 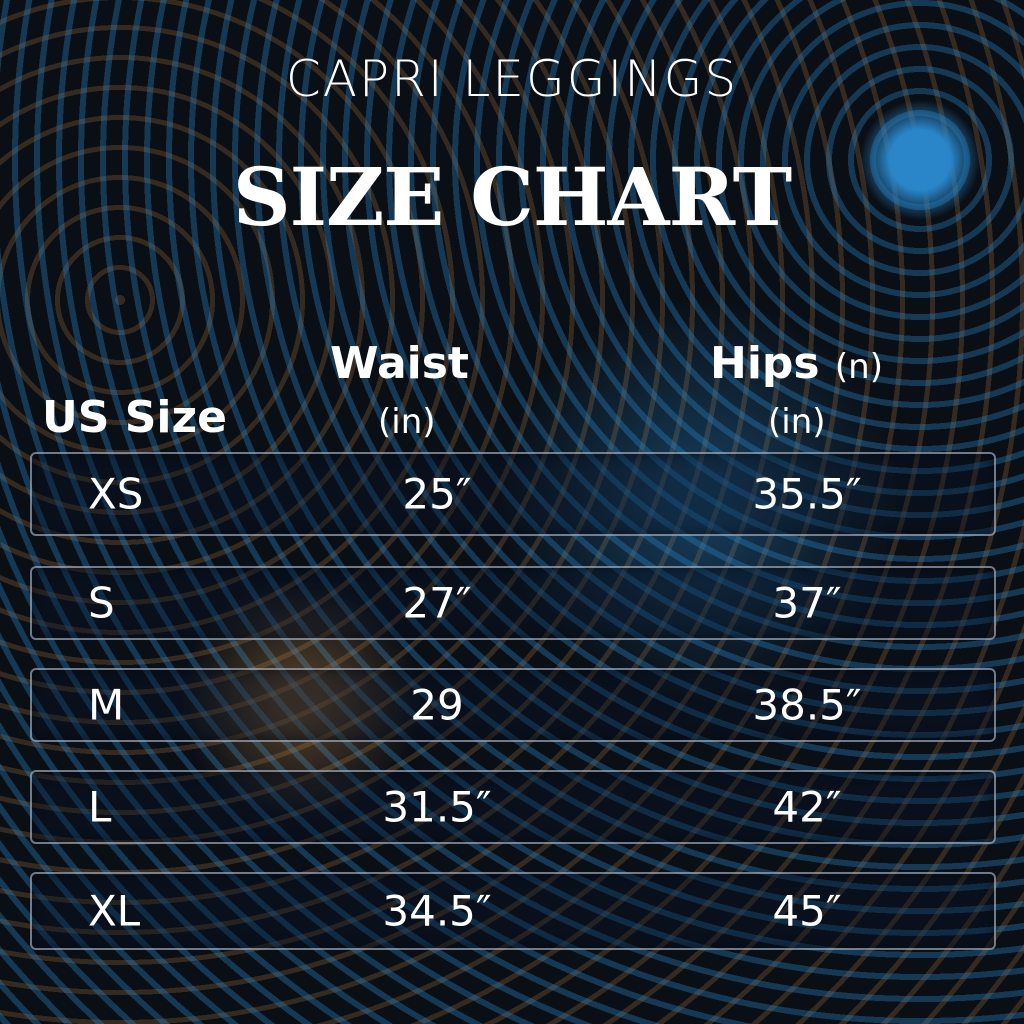 What do you see at coordinates (407, 422) in the screenshot?
I see `header-waist-unit: (in)` at bounding box center [407, 422].